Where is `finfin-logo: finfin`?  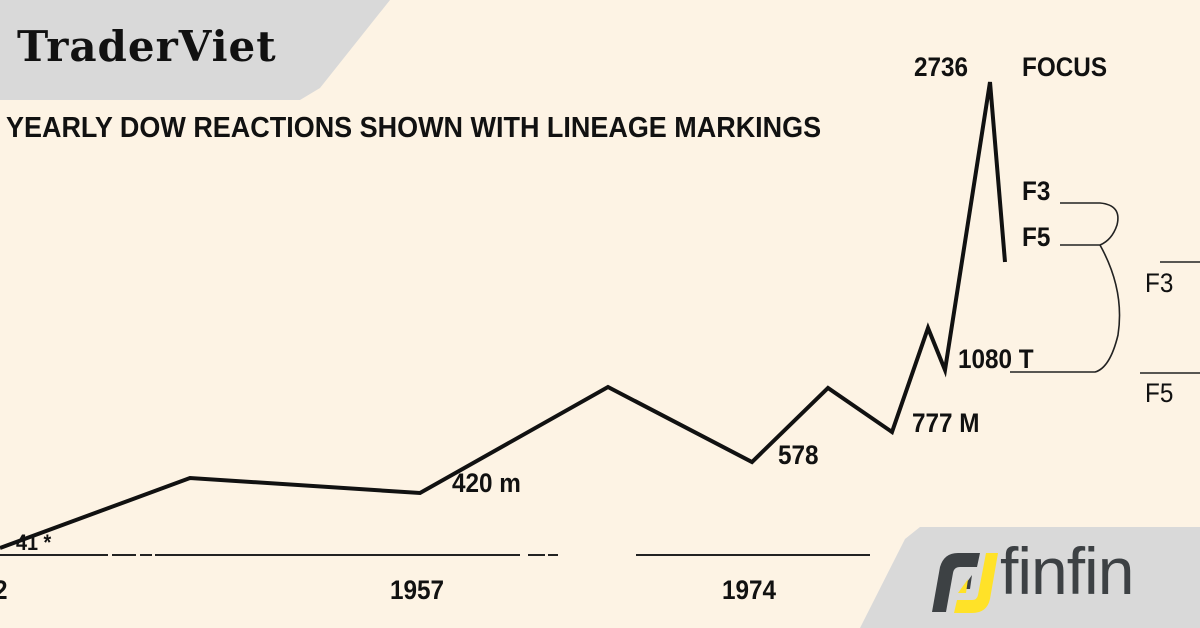
finfin-logo: finfin is located at coordinates (1030, 577).